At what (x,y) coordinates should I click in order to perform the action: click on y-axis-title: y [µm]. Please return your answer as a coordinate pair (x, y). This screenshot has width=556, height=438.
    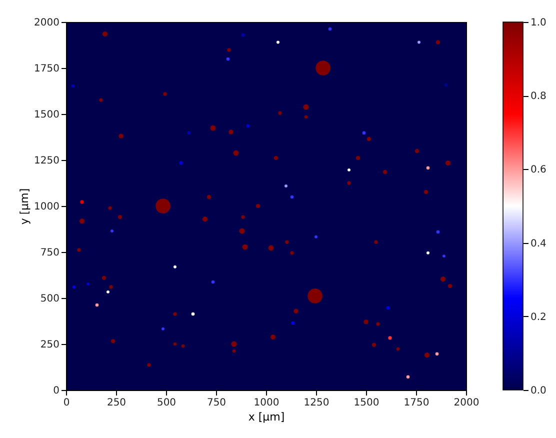
    Looking at the image, I should click on (25, 206).